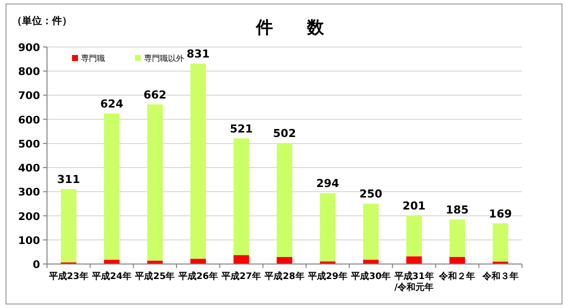 This screenshot has width=568, height=308. What do you see at coordinates (29, 72) in the screenshot?
I see `y-tick-label: 800` at bounding box center [29, 72].